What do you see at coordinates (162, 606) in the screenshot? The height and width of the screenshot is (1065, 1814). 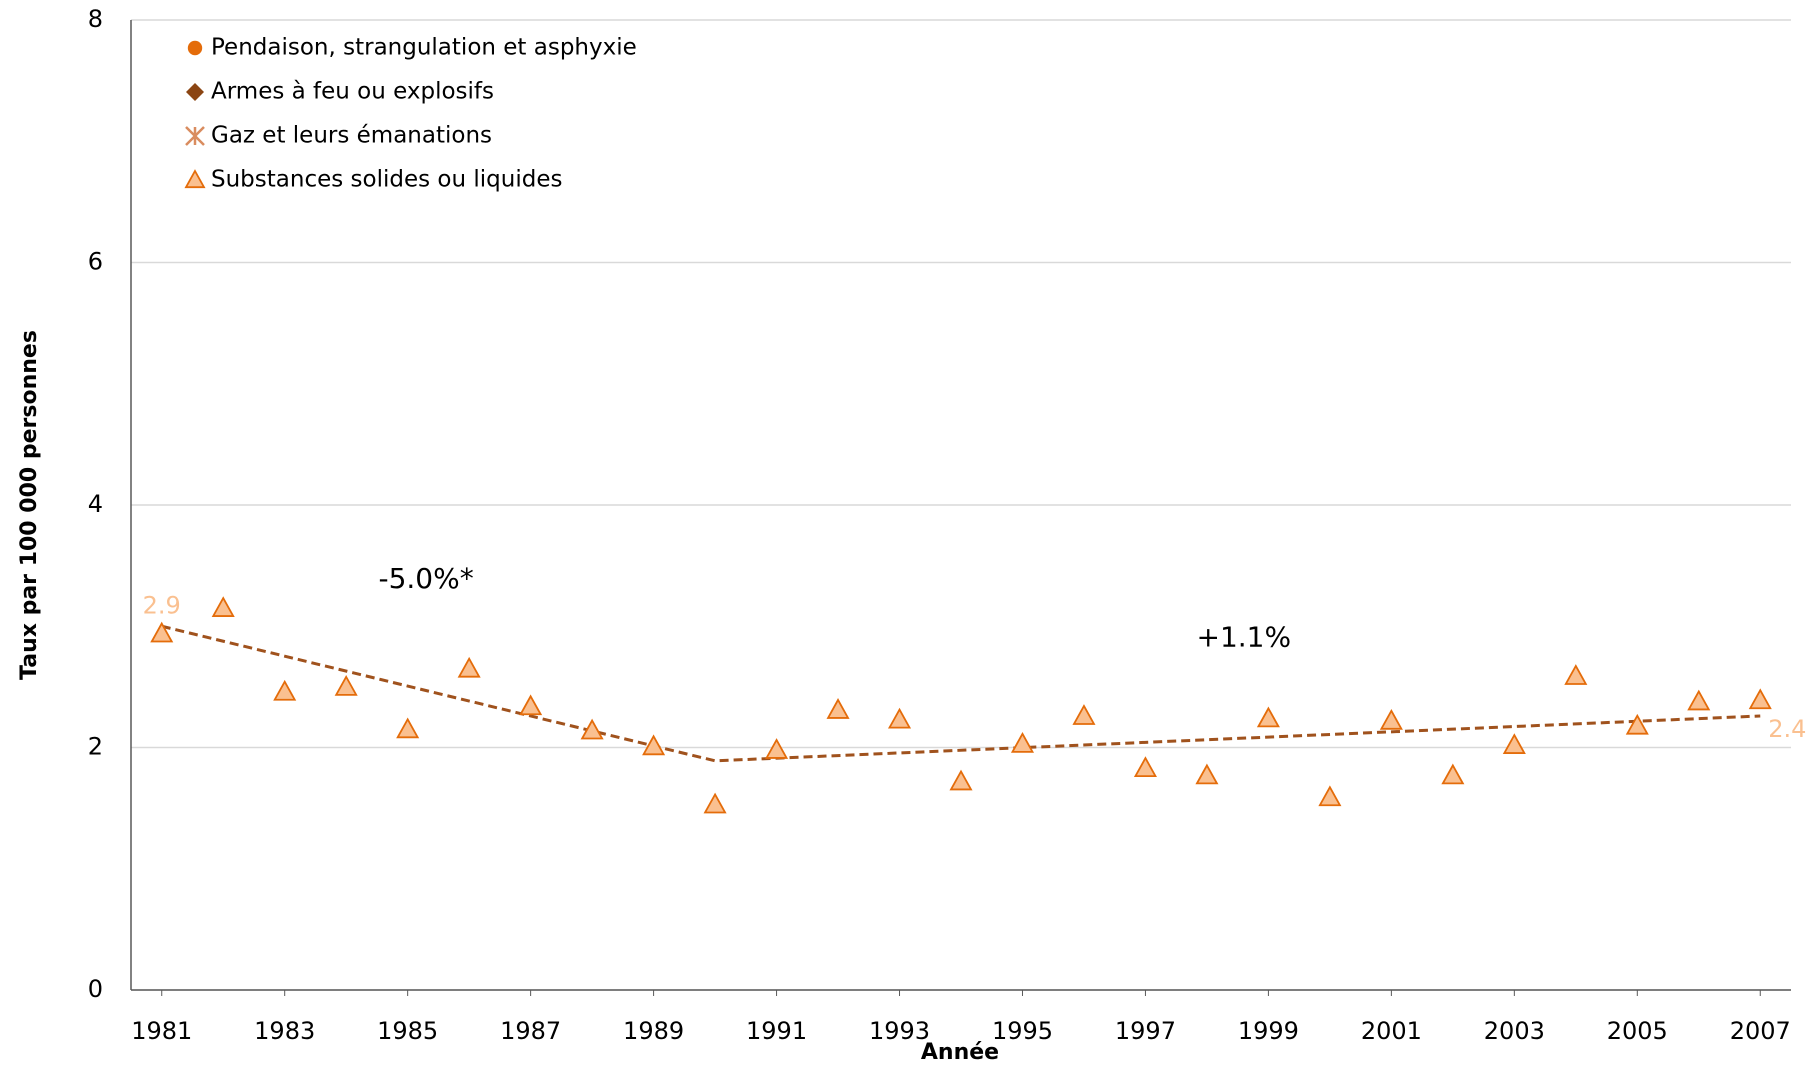 I see `data-label: 2.9` at bounding box center [162, 606].